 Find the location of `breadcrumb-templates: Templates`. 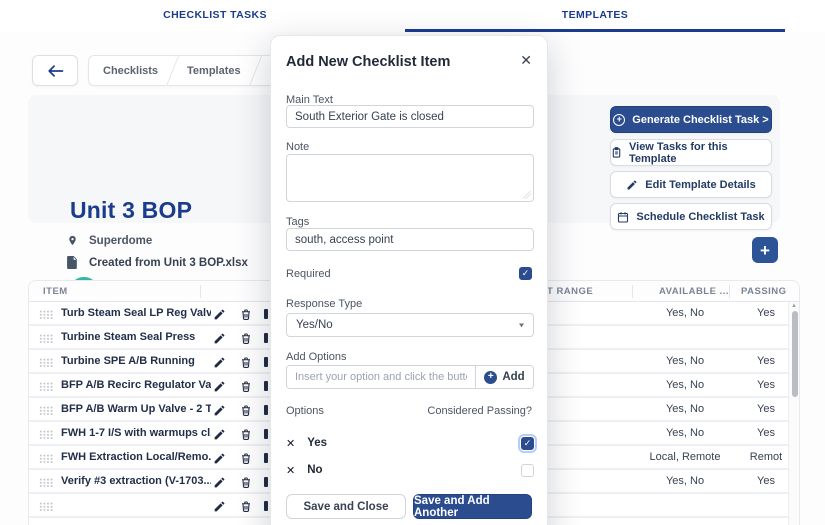

breadcrumb-templates: Templates is located at coordinates (214, 70).